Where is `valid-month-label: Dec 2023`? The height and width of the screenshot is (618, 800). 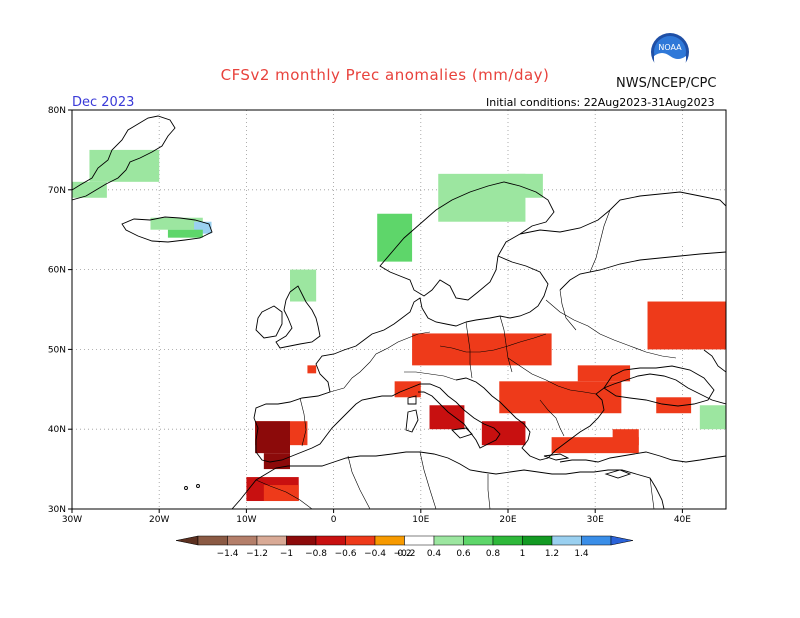 valid-month-label: Dec 2023 is located at coordinates (103, 102).